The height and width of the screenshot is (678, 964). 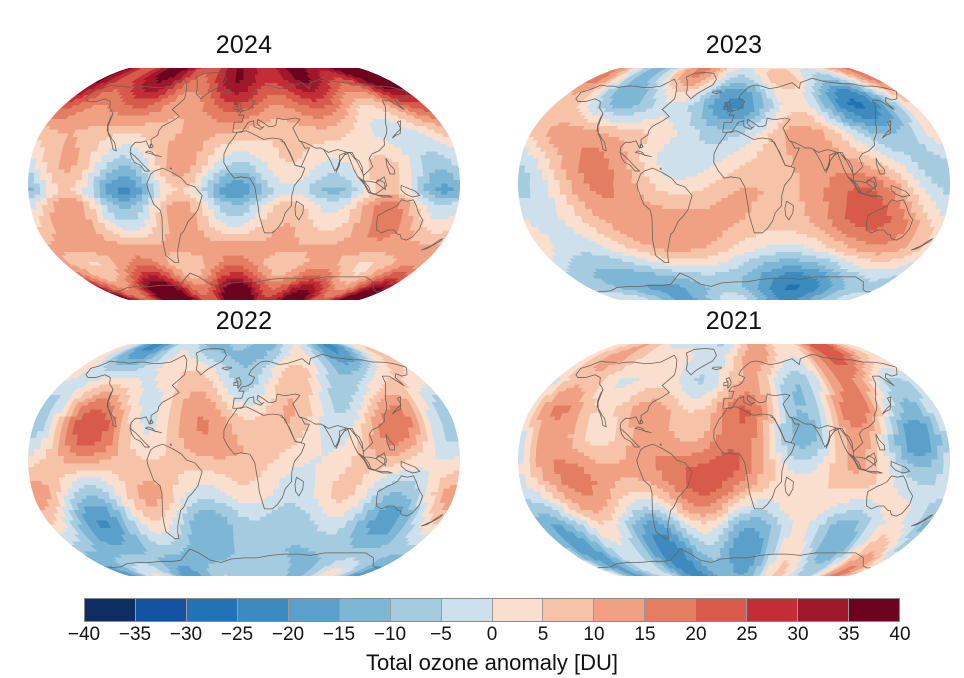 I want to click on colorbar-tick: −25, so click(x=237, y=635).